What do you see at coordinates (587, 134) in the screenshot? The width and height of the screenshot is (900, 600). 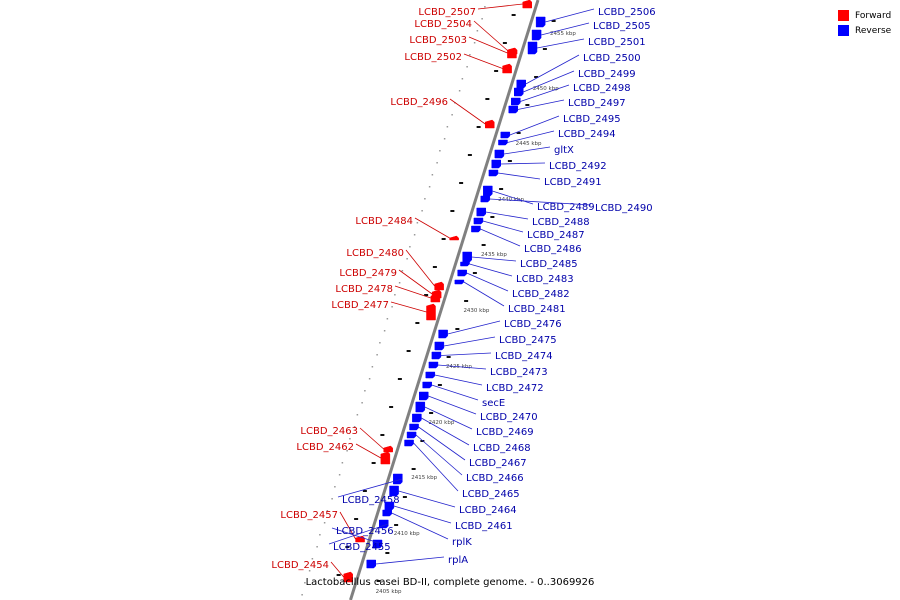 I see `gene-label: LCBD_2494` at bounding box center [587, 134].